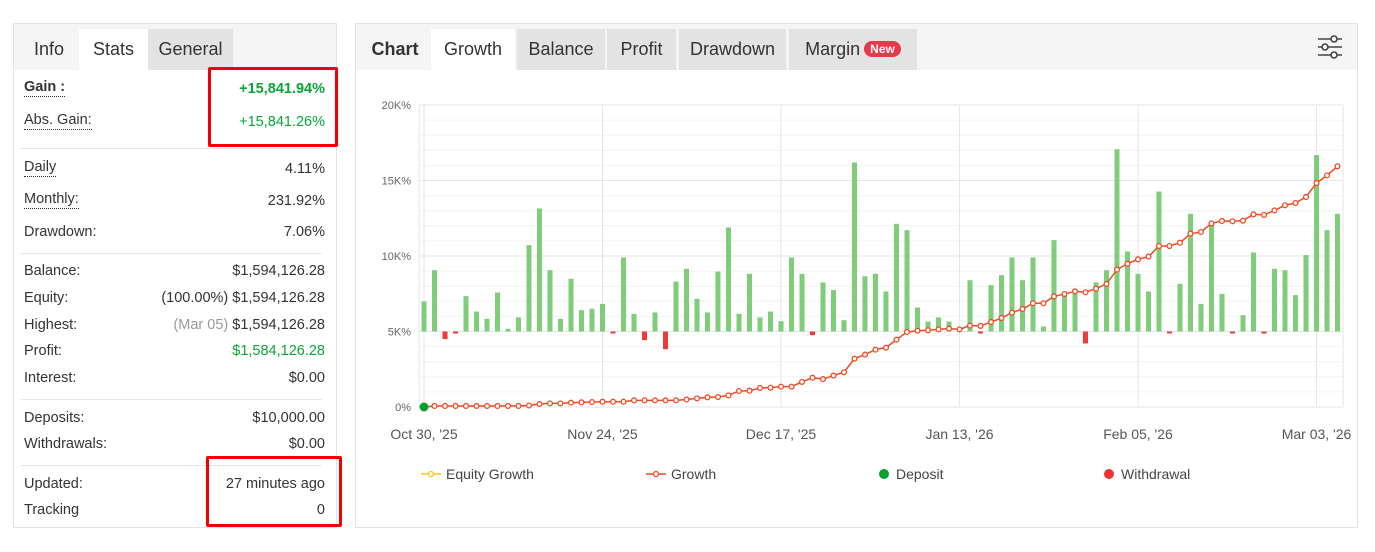 The width and height of the screenshot is (1375, 552). I want to click on legend-item-growth: Growth, so click(681, 474).